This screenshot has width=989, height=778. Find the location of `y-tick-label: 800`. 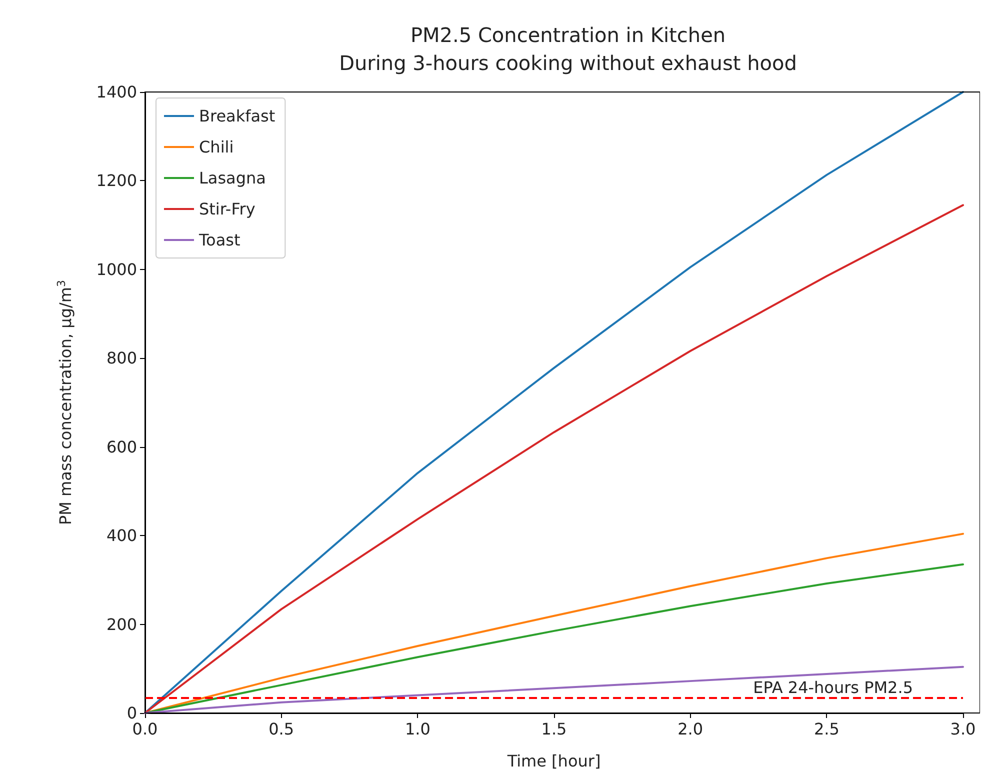

y-tick-label: 800 is located at coordinates (121, 358).